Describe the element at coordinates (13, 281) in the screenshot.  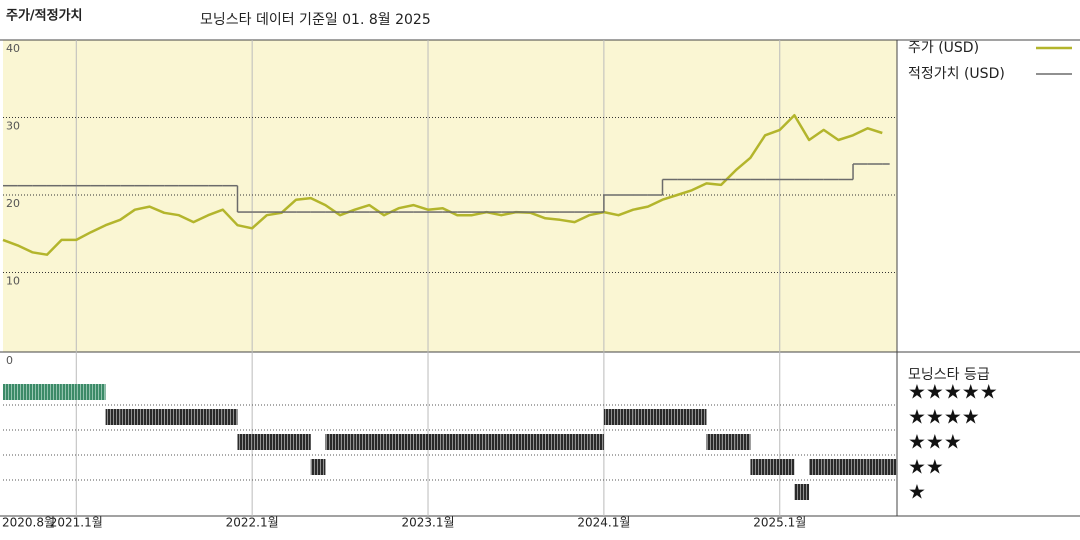
I see `y-tick-label: 10` at that location.